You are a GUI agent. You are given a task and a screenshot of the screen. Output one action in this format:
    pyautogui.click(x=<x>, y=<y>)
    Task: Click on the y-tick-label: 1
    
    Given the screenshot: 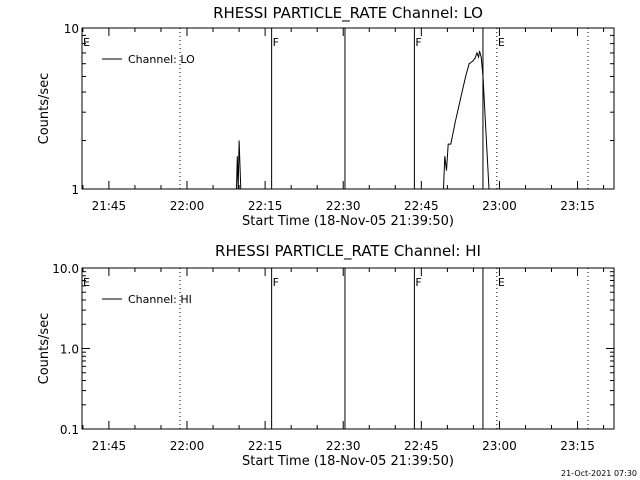 What is the action you would take?
    pyautogui.click(x=75, y=190)
    